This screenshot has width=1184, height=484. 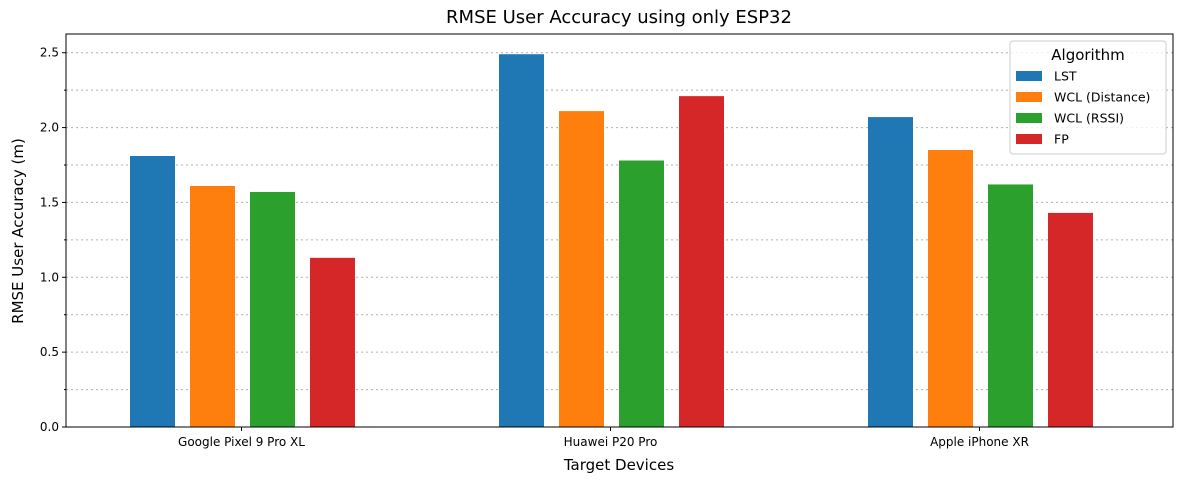 What do you see at coordinates (611, 442) in the screenshot?
I see `x-tick-label: Huawei P20 Pro` at bounding box center [611, 442].